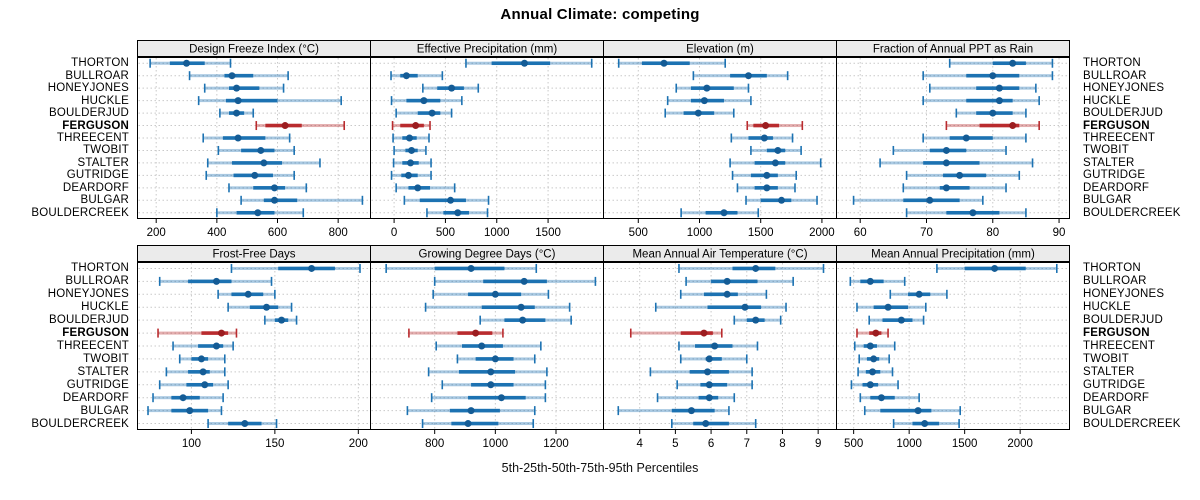 This screenshot has width=1200, height=500. I want to click on panel-title: Mean Annual Precipitation (mm), so click(953, 255).